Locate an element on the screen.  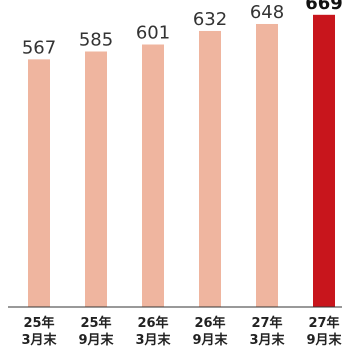
category-label-4-line-1: 3月末 is located at coordinates (267, 340).